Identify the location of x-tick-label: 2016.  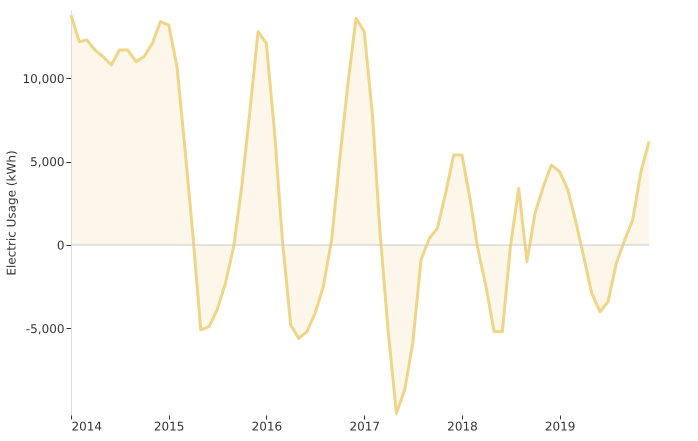
(267, 427).